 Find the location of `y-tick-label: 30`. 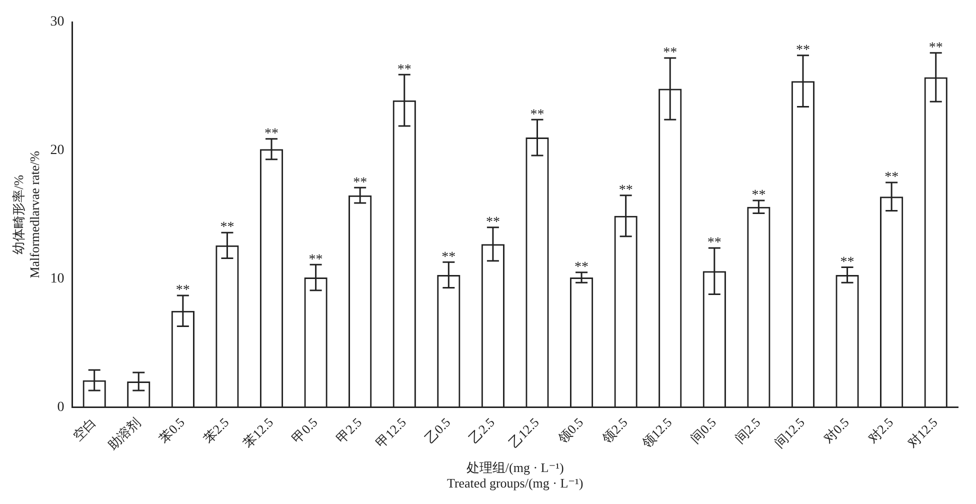

y-tick-label: 30 is located at coordinates (57, 22).